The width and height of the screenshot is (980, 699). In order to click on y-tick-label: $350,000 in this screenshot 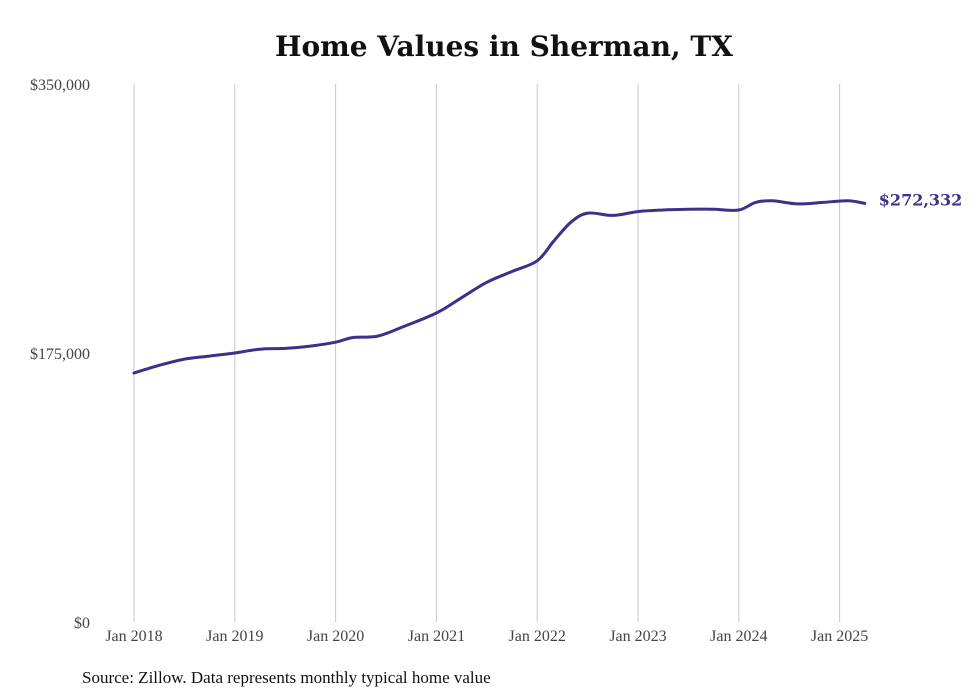, I will do `click(60, 85)`.